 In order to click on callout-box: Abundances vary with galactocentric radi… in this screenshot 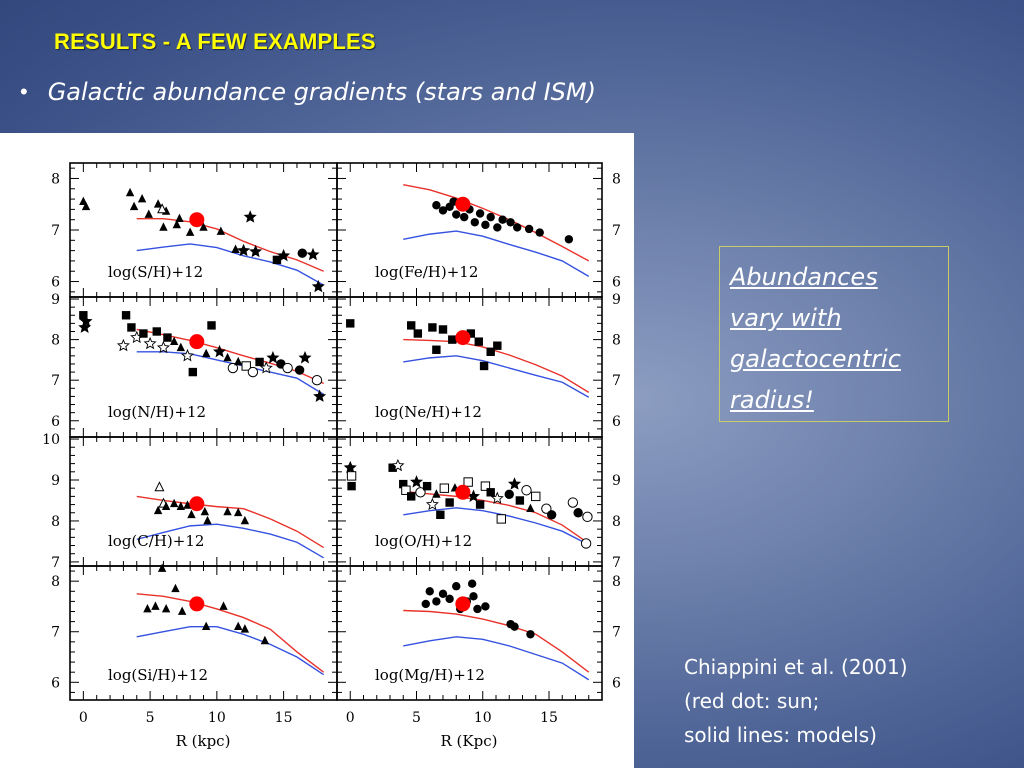, I will do `click(834, 334)`.